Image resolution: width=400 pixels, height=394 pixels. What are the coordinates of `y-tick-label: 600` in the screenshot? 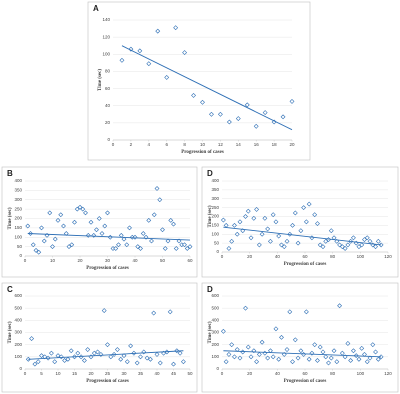 It's located at (215, 295).